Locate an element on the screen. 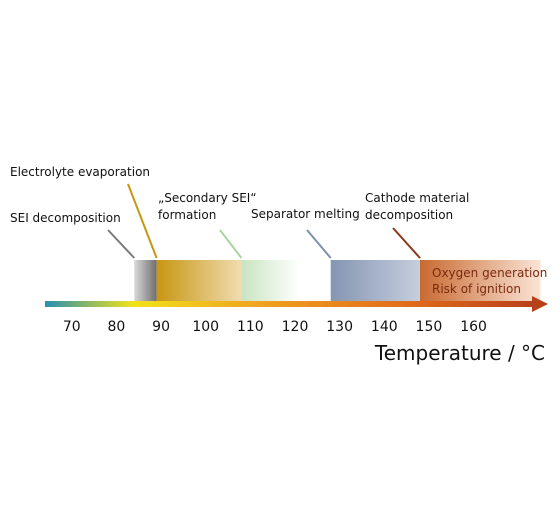 The width and height of the screenshot is (560, 524). event-label: decomposition is located at coordinates (409, 215).